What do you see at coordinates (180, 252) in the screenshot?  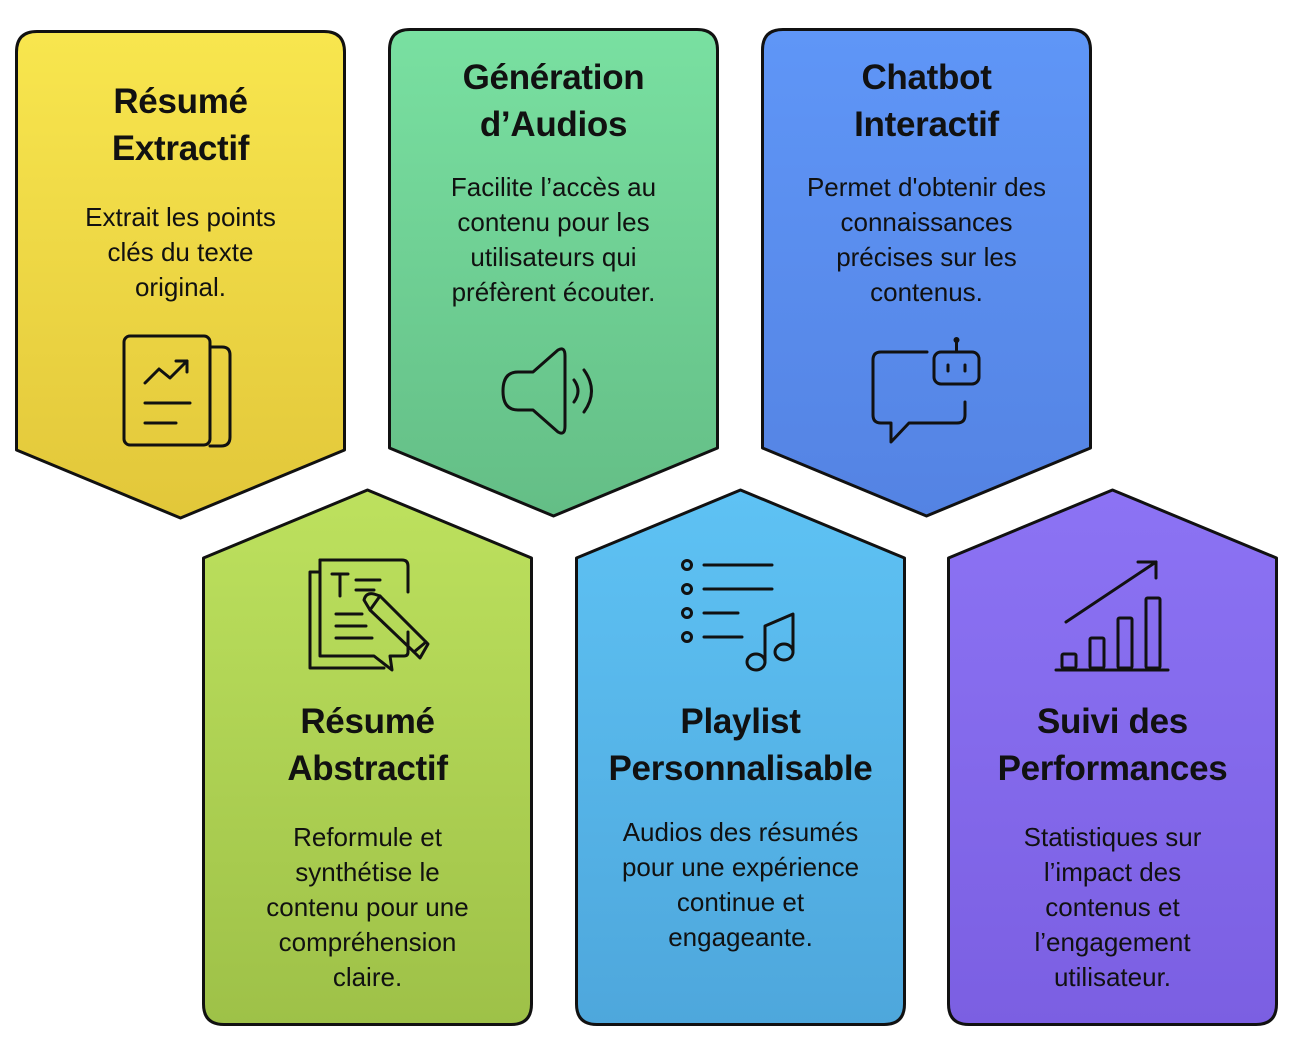 I see `card-description: Extrait les points clés du texte original.` at bounding box center [180, 252].